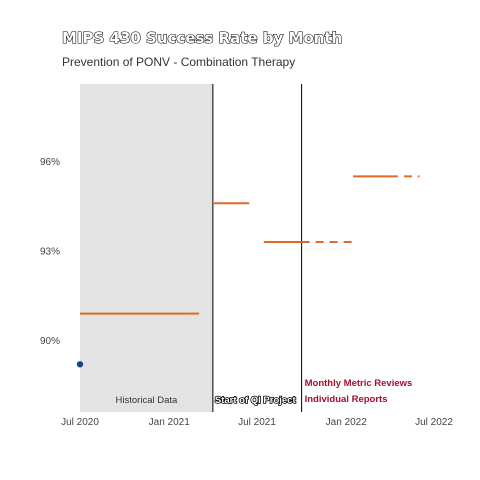 The width and height of the screenshot is (480, 480). What do you see at coordinates (346, 399) in the screenshot?
I see `phase-2-label-line-2: Individual Reports` at bounding box center [346, 399].